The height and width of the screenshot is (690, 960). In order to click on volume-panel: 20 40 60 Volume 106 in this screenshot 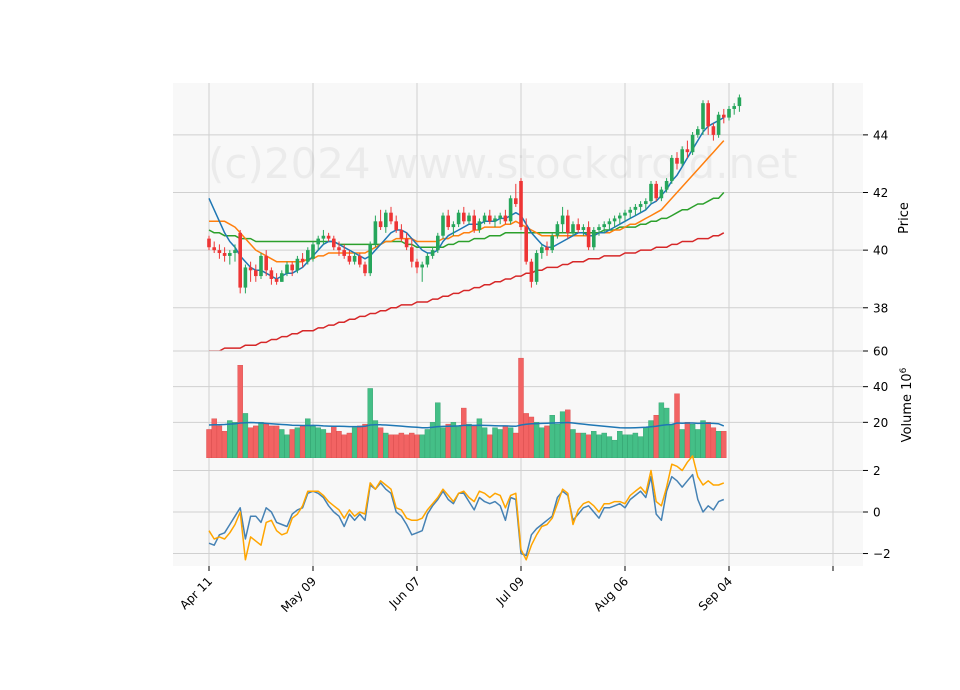, I will do `click(544, 402)`.